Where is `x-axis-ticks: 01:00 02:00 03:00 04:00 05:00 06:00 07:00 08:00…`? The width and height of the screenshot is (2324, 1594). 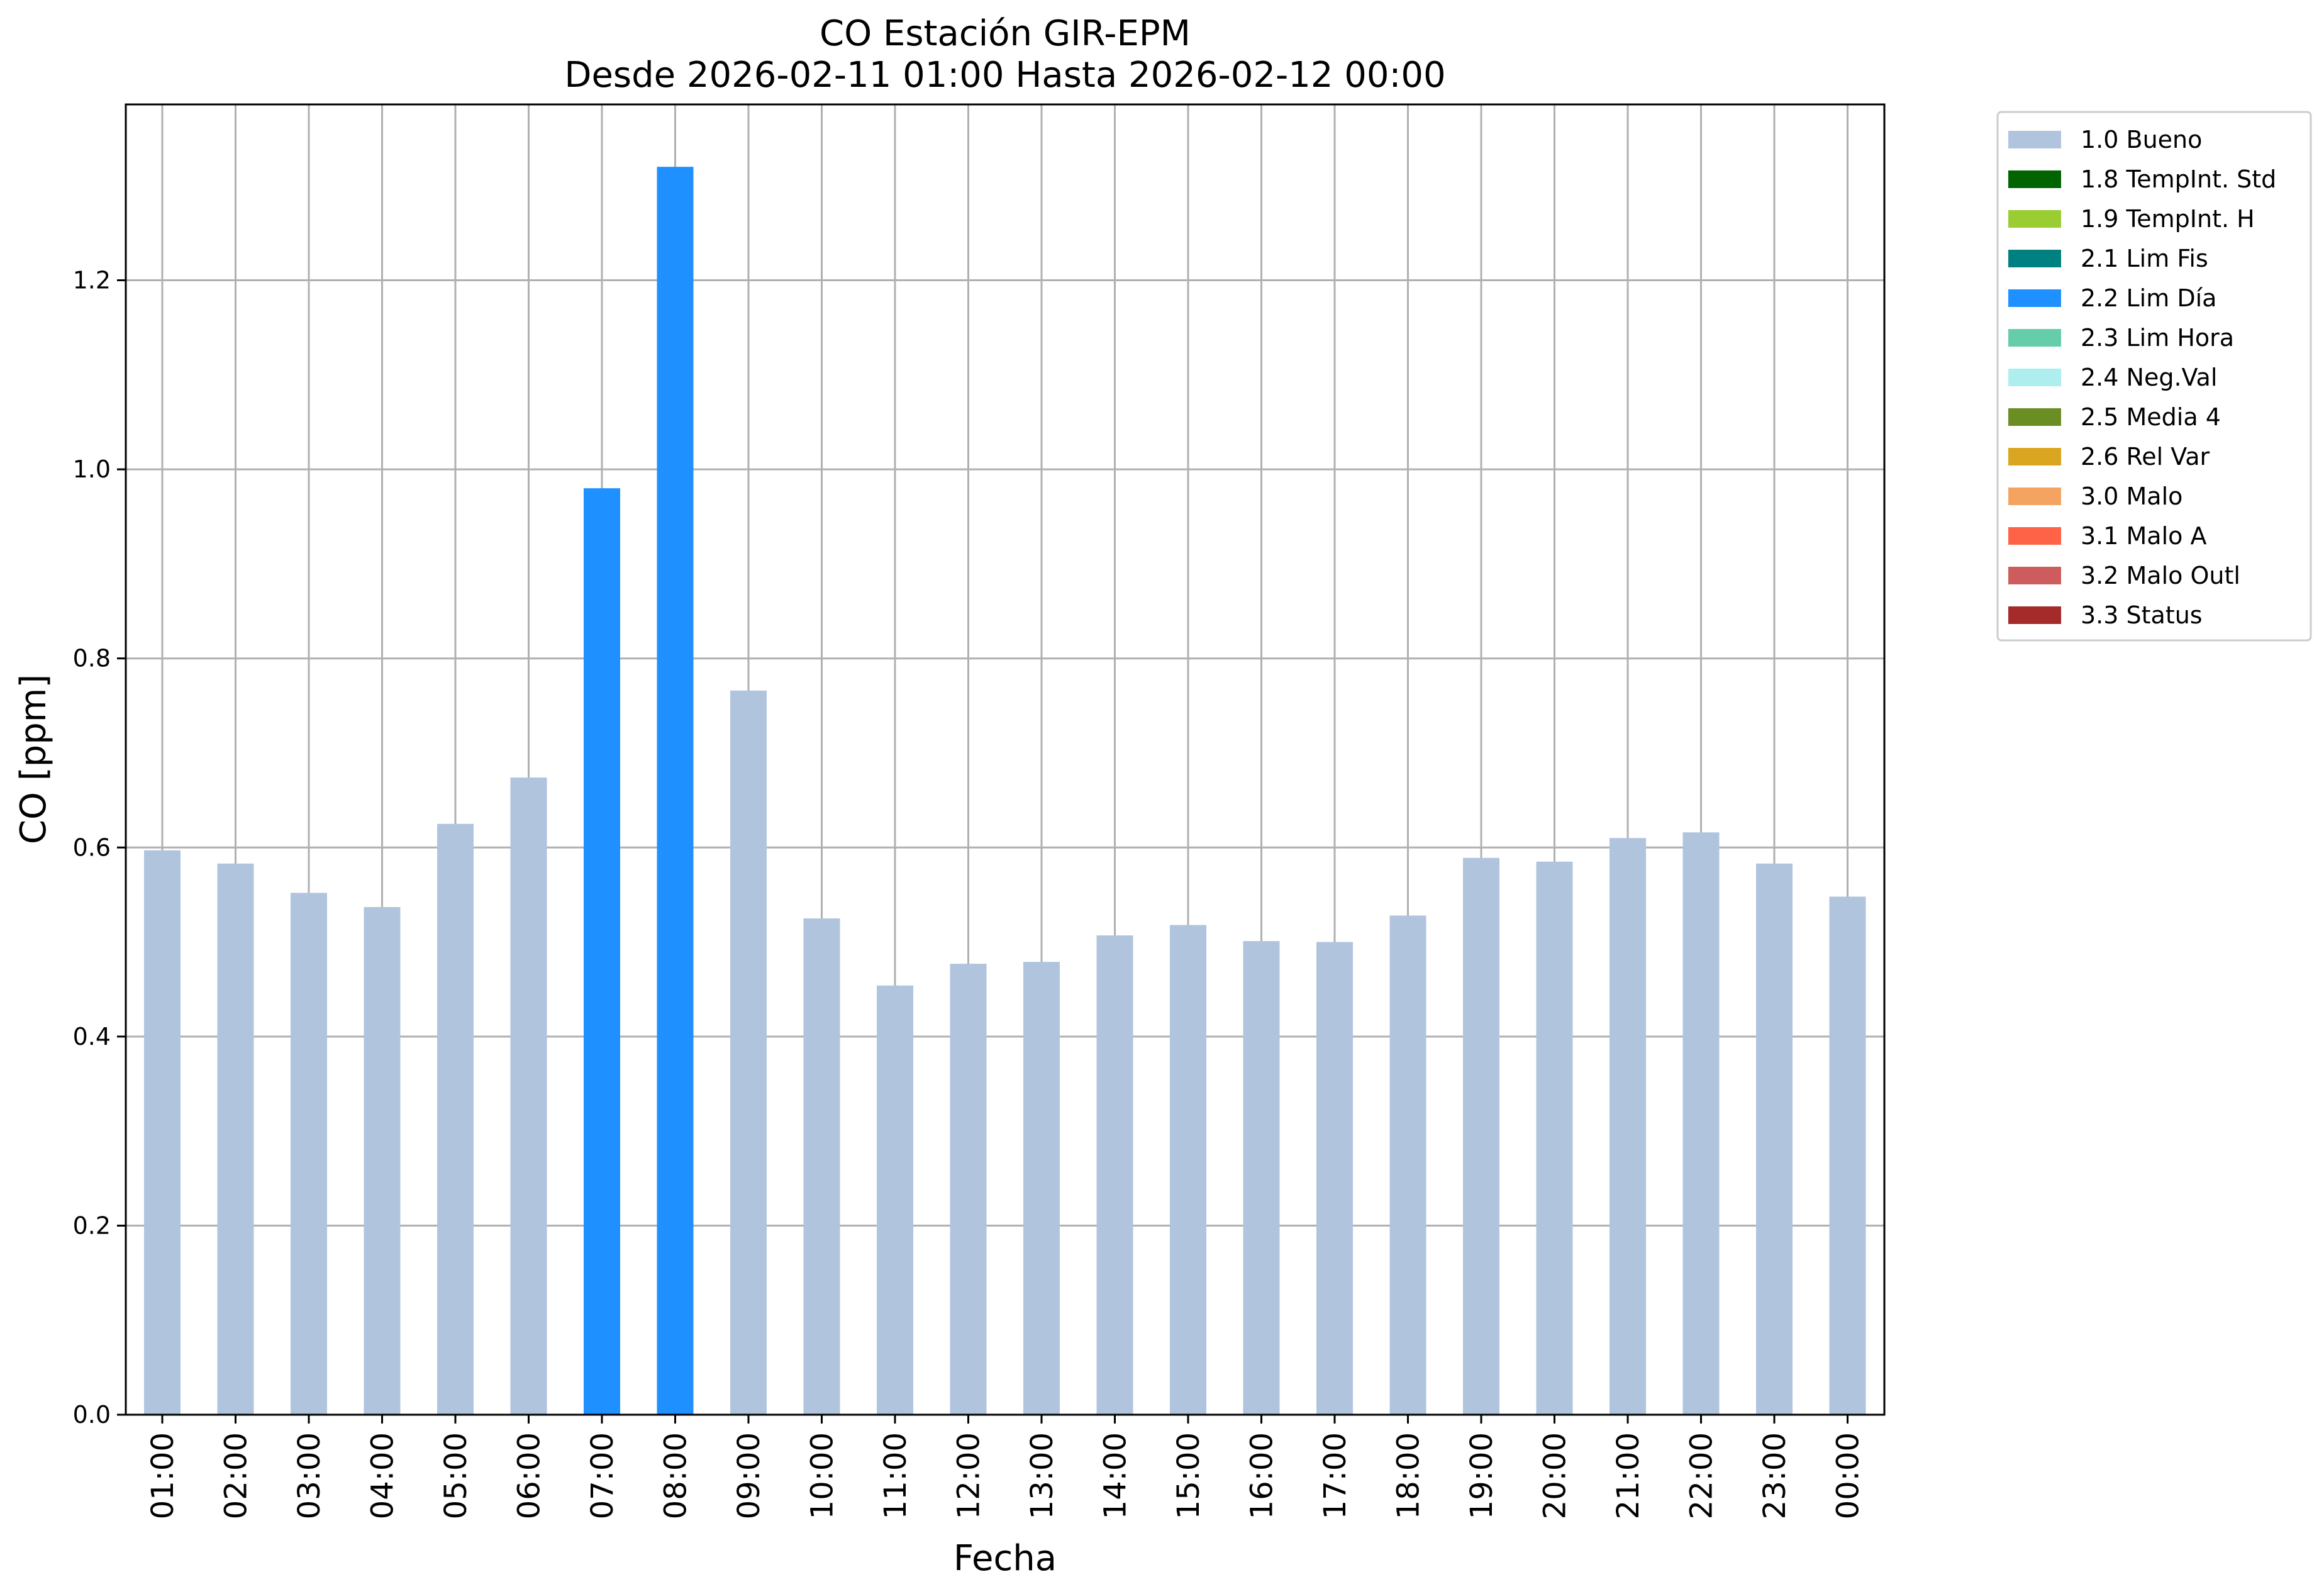 x-axis-ticks: 01:00 02:00 03:00 04:00 05:00 06:00 07:00 08:00… is located at coordinates (1005, 1467).